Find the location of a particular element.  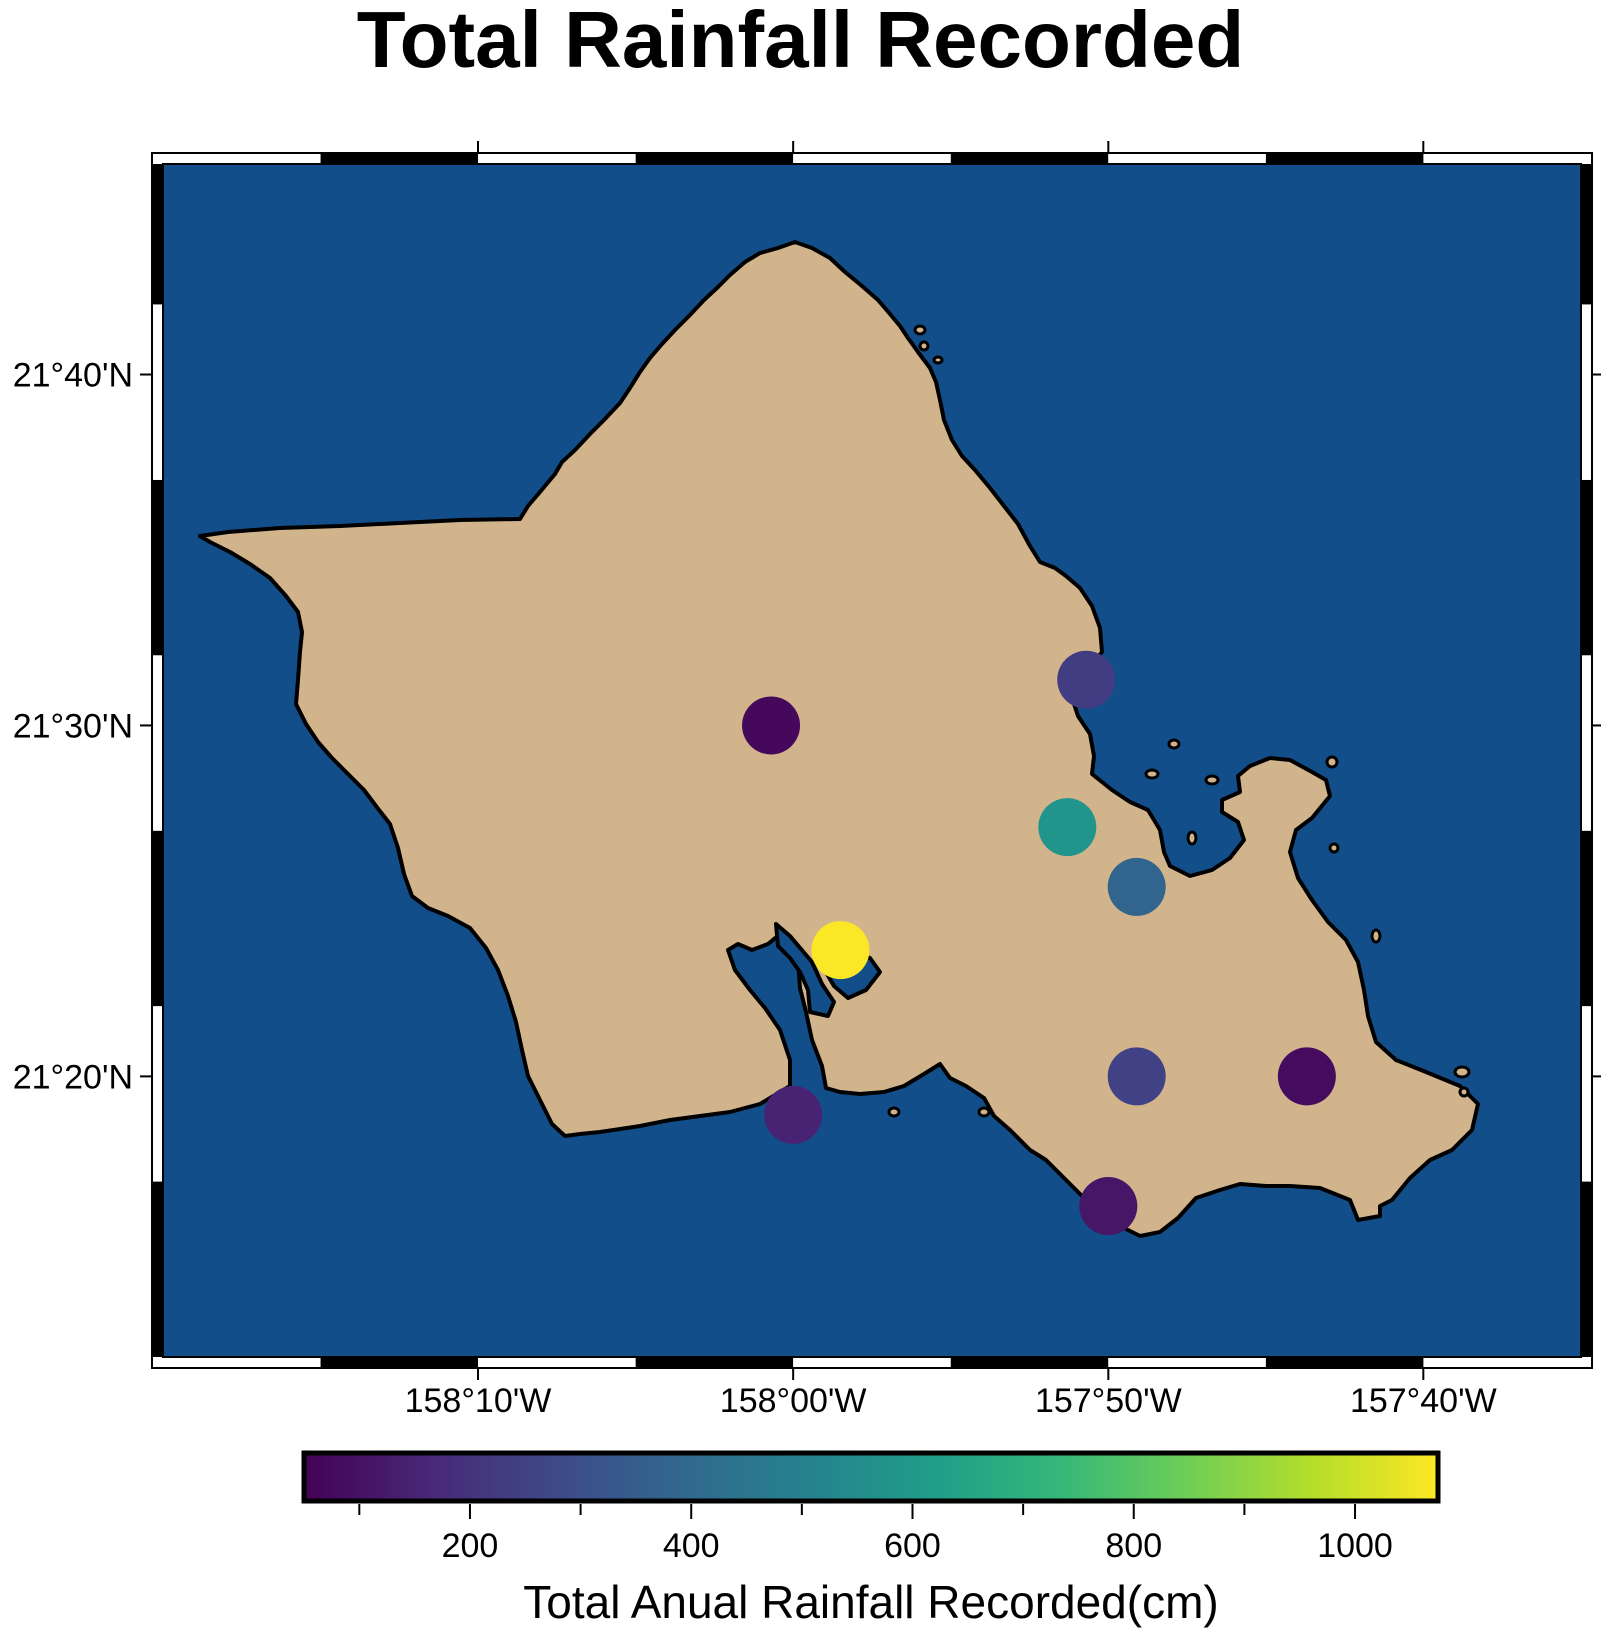

colorbar-ticks: 200 400 600 800 1000 is located at coordinates (875, 1534).